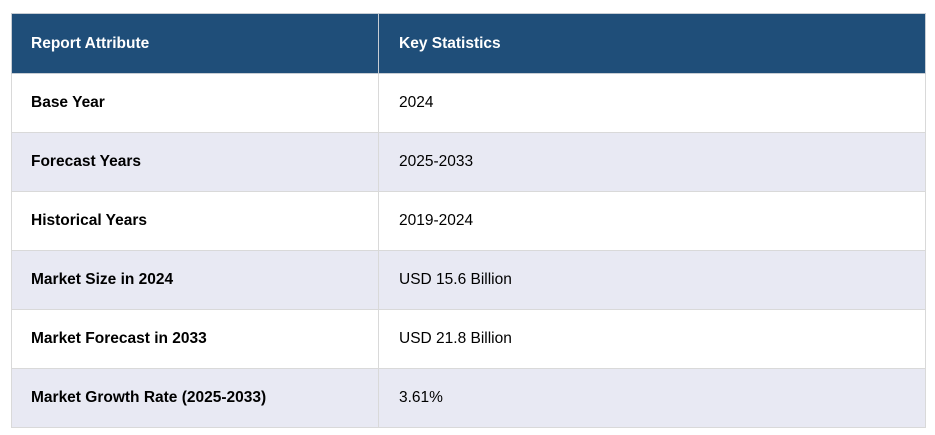 This screenshot has width=935, height=435. Describe the element at coordinates (652, 221) in the screenshot. I see `value-cell: 2019-2024` at that location.